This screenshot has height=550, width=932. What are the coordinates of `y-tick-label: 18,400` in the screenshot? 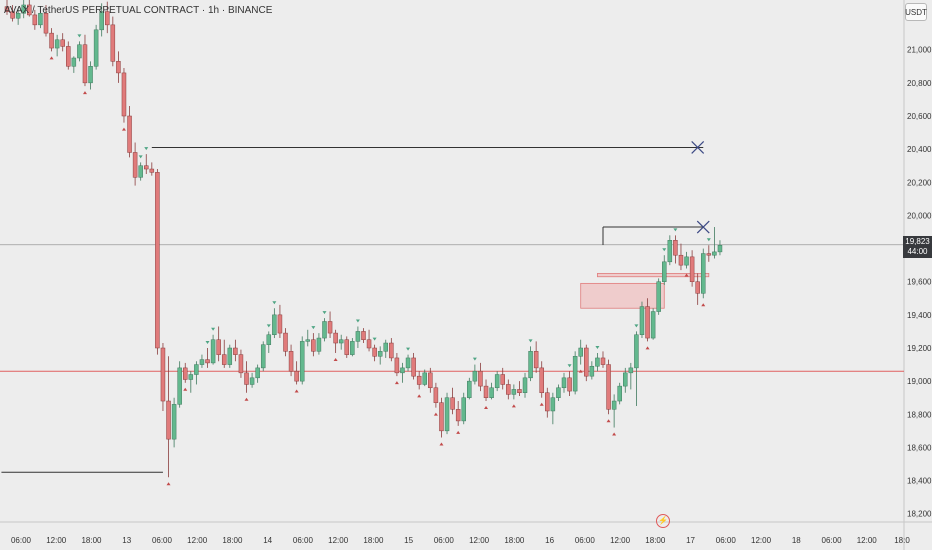 It's located at (919, 481).